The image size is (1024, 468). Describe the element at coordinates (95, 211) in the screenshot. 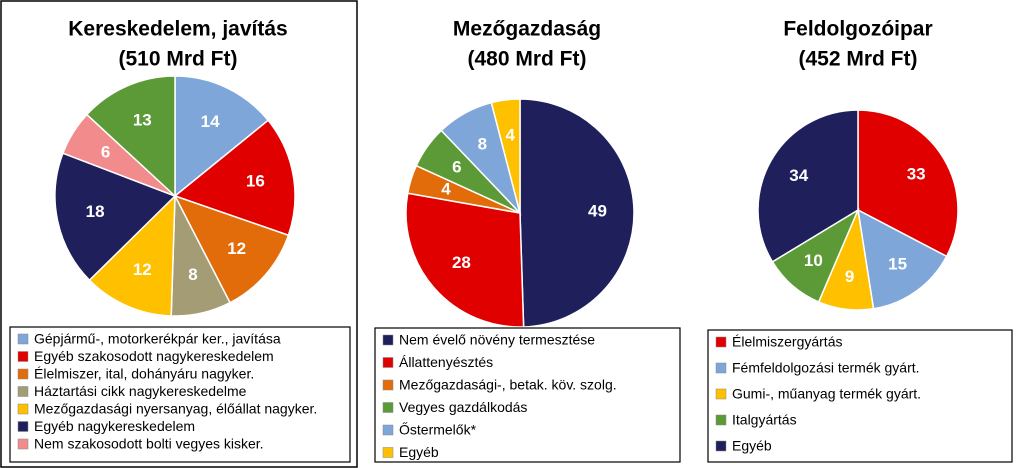

I see `slice-label: 18` at that location.